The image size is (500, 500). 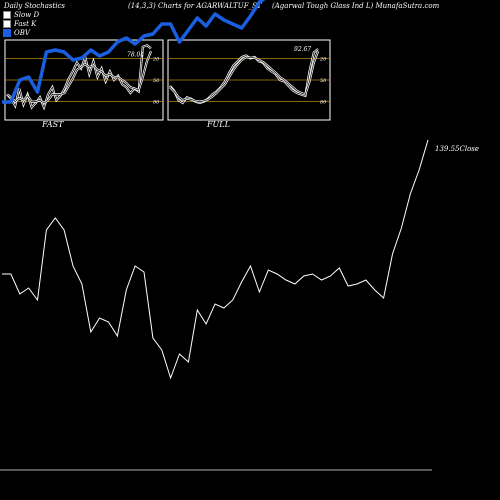 What do you see at coordinates (244, 76) in the screenshot?
I see `full-slow-d-line` at bounding box center [244, 76].